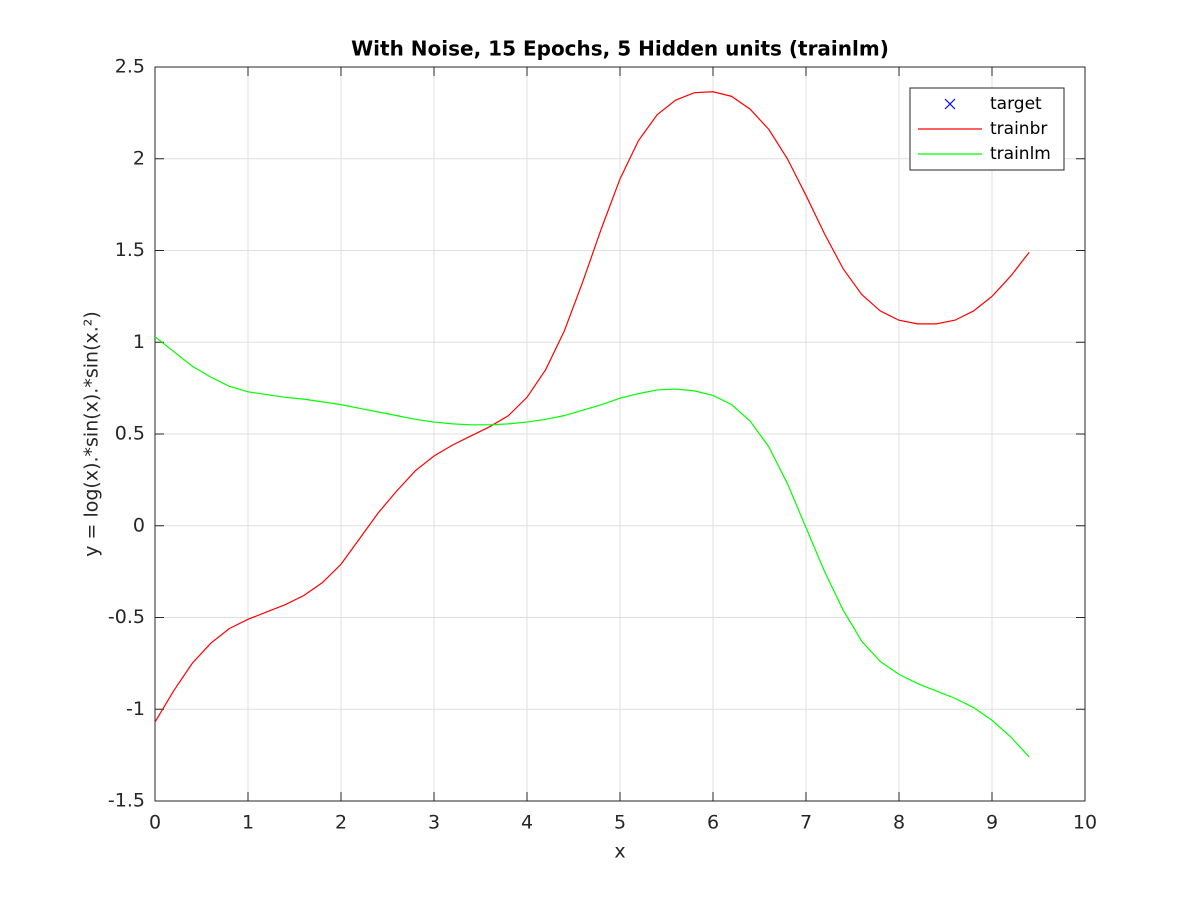  Describe the element at coordinates (950, 104) in the screenshot. I see `legend-marker` at that location.